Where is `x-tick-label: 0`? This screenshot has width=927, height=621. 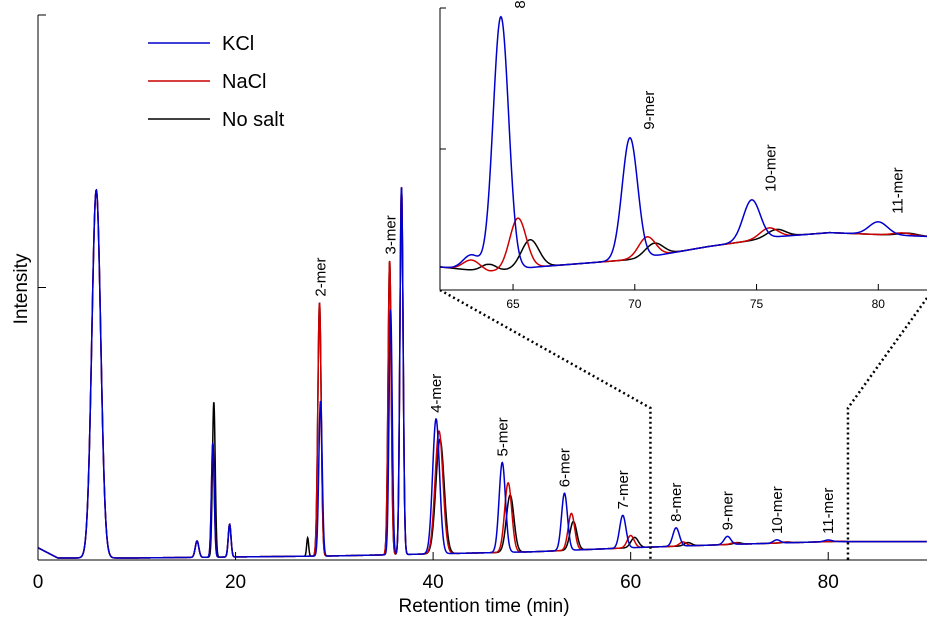 x-tick-label: 0 is located at coordinates (38, 582).